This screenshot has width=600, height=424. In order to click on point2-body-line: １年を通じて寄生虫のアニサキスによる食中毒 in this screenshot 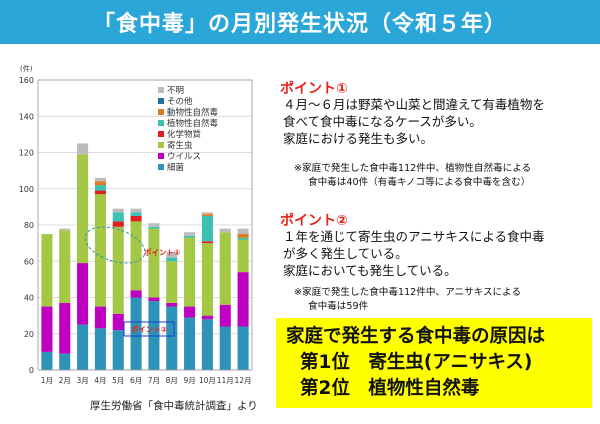, I will do `click(414, 236)`.